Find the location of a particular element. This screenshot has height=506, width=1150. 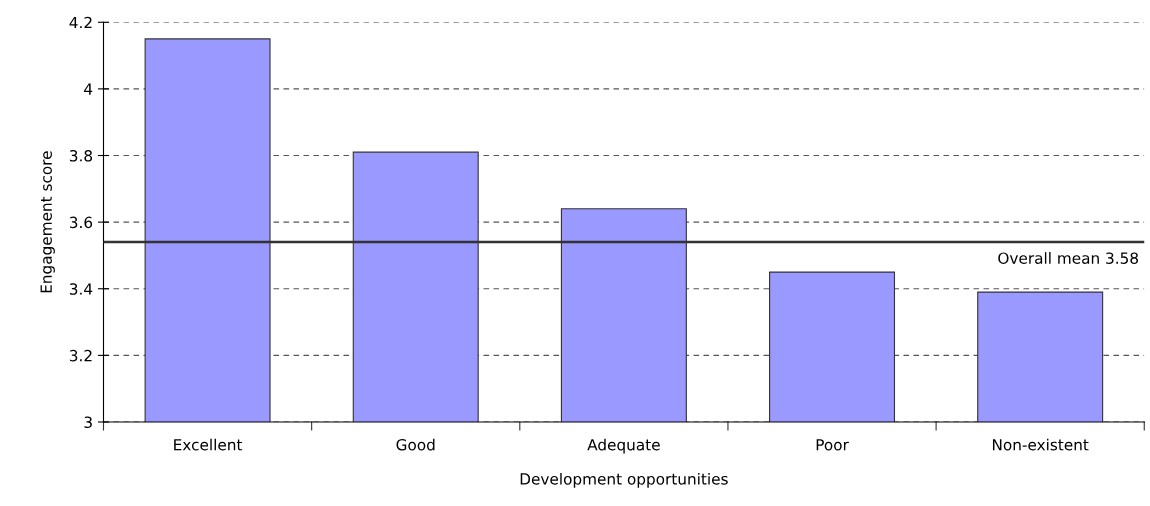

y-tick-label: 4.2 is located at coordinates (80, 22).